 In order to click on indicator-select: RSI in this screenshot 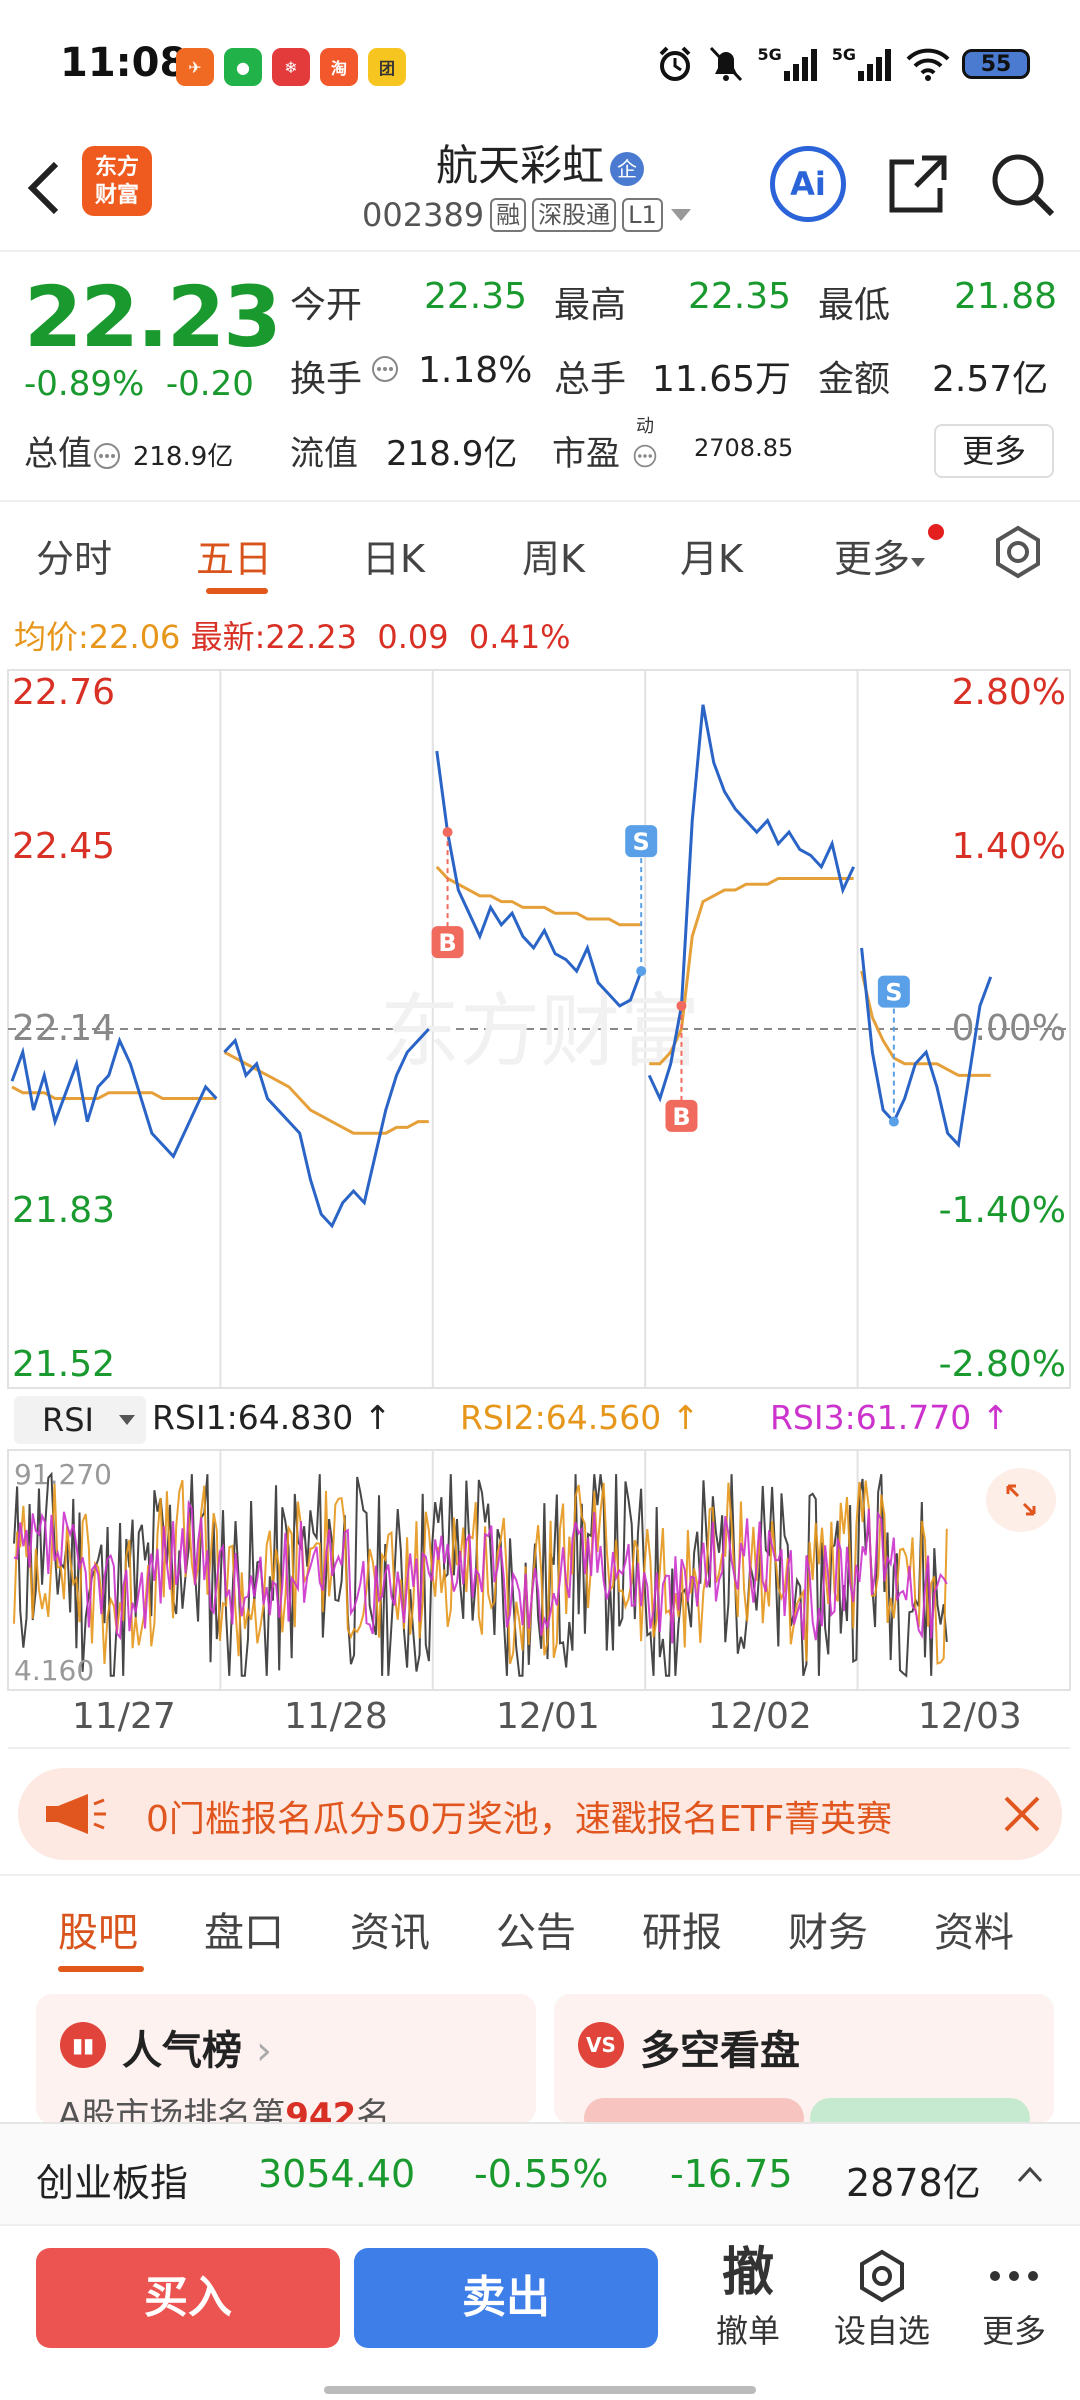, I will do `click(80, 1420)`.